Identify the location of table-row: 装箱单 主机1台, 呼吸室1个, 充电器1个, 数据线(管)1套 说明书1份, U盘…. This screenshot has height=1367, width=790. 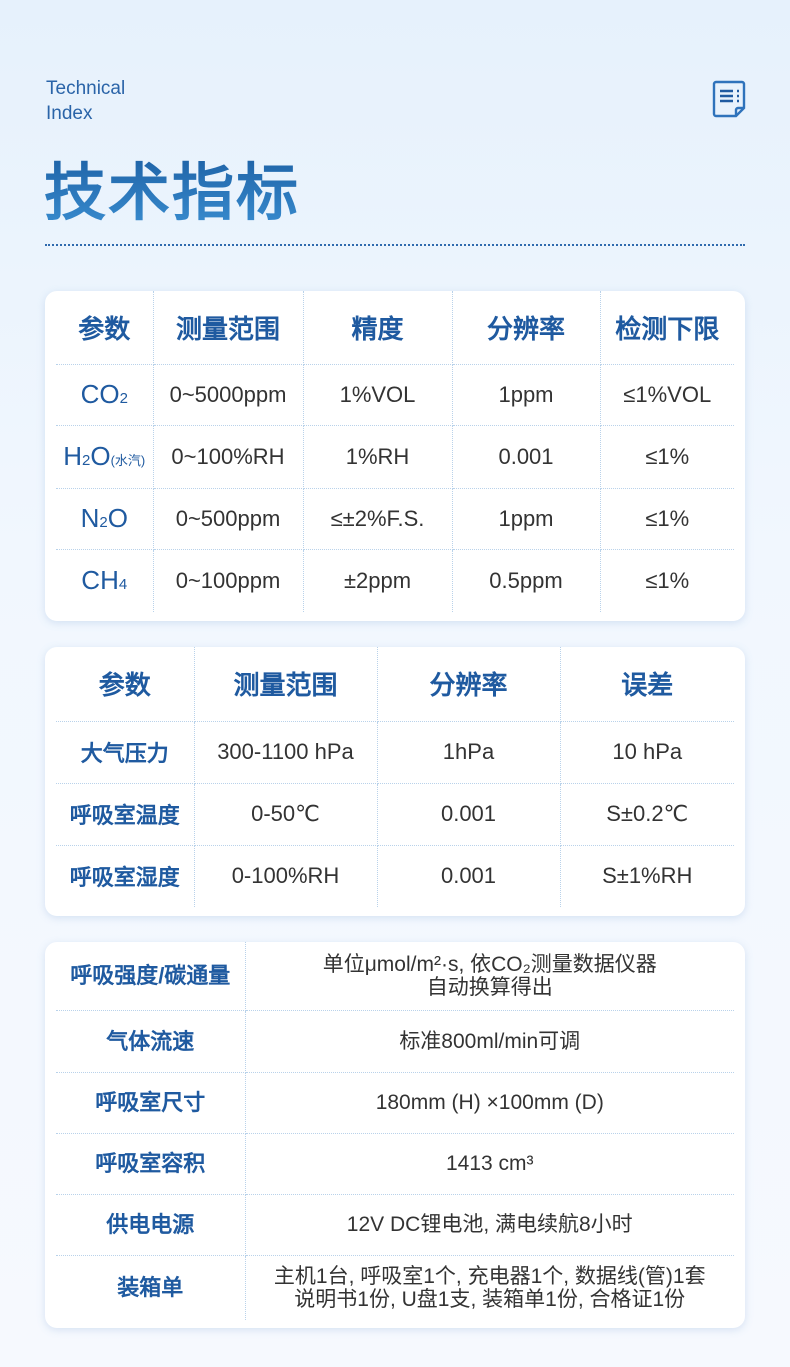
(395, 1287).